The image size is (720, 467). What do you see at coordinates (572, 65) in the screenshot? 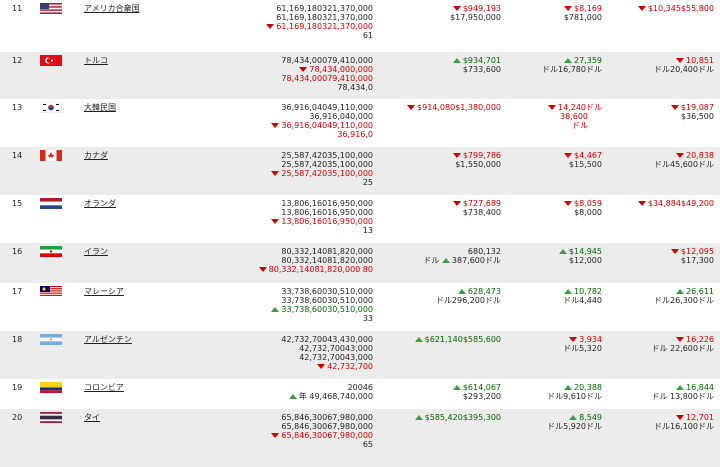
I see `ppp-cell: 27,359 ドル16,780ドル` at bounding box center [572, 65].